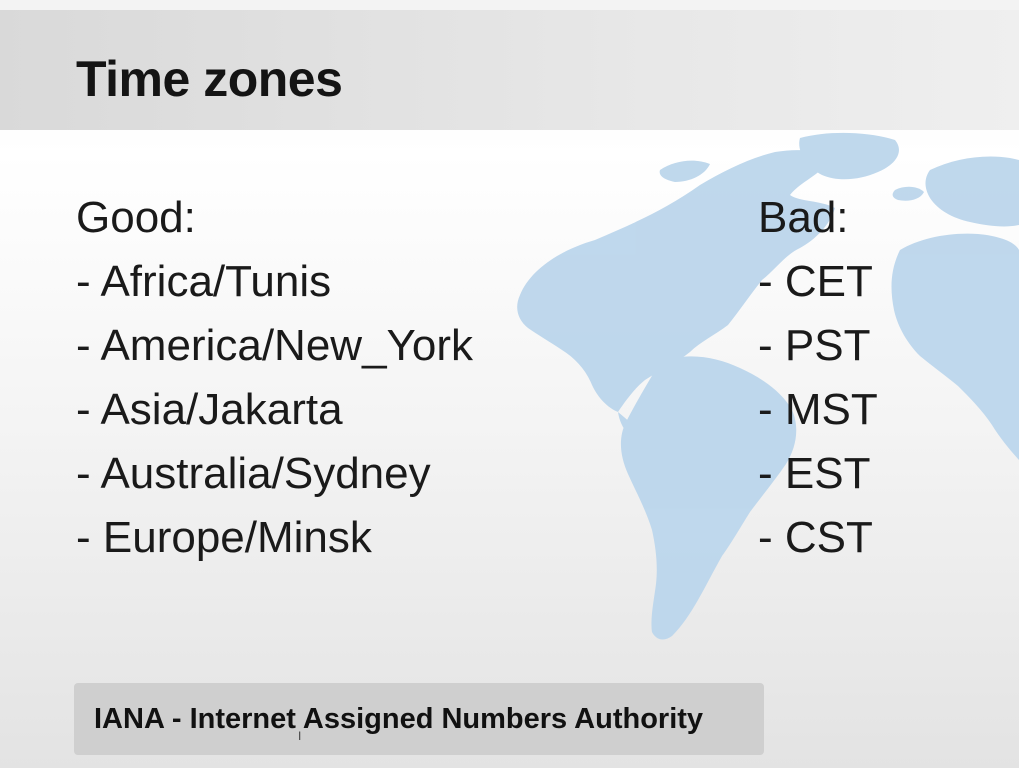 The width and height of the screenshot is (1019, 768). What do you see at coordinates (803, 217) in the screenshot?
I see `bad-heading: Bad:` at bounding box center [803, 217].